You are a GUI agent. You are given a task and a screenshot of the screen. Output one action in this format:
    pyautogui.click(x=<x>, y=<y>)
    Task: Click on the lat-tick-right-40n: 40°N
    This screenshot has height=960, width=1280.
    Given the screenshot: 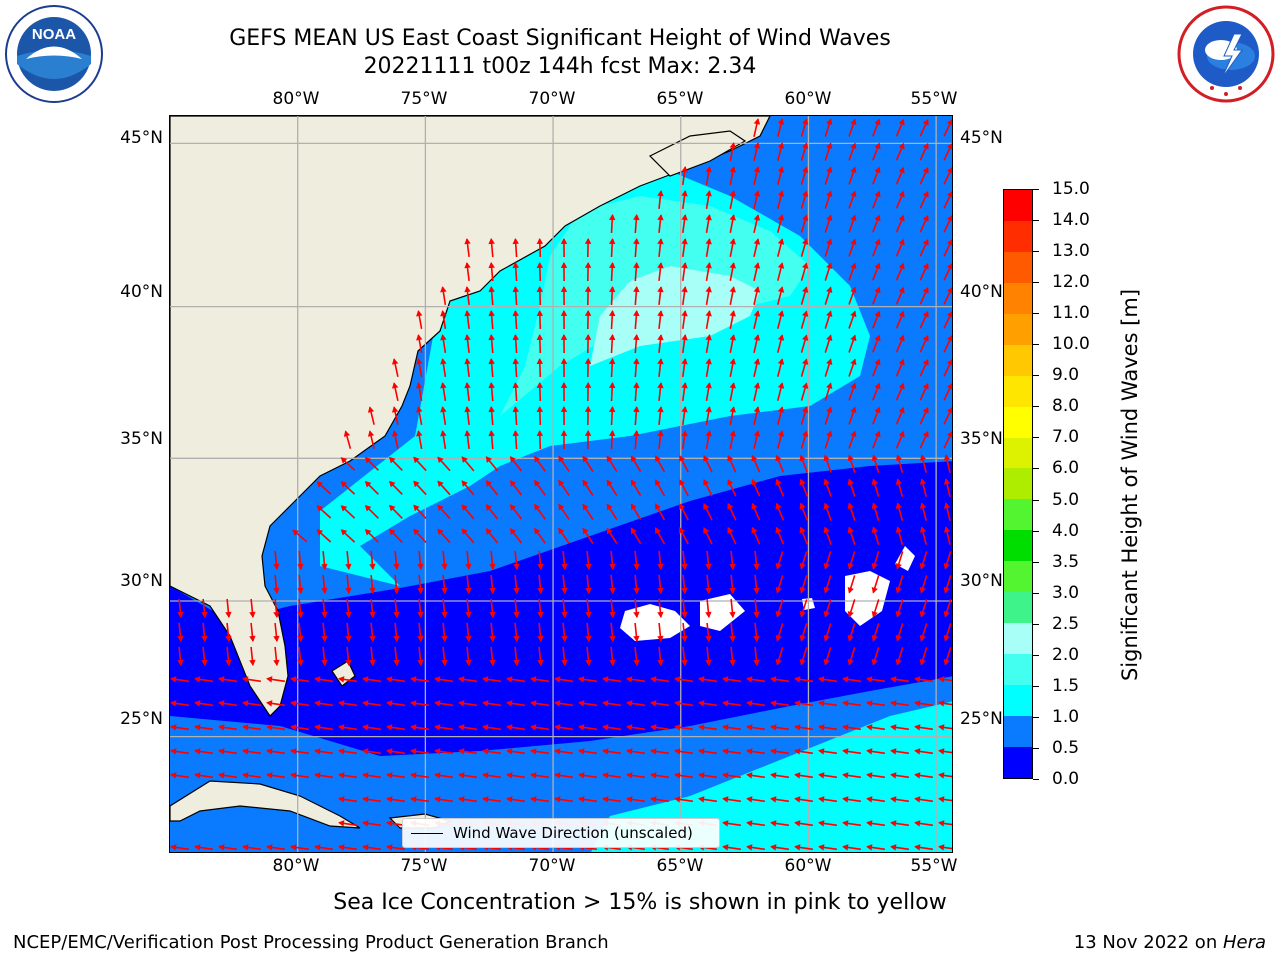 What is the action you would take?
    pyautogui.click(x=981, y=292)
    